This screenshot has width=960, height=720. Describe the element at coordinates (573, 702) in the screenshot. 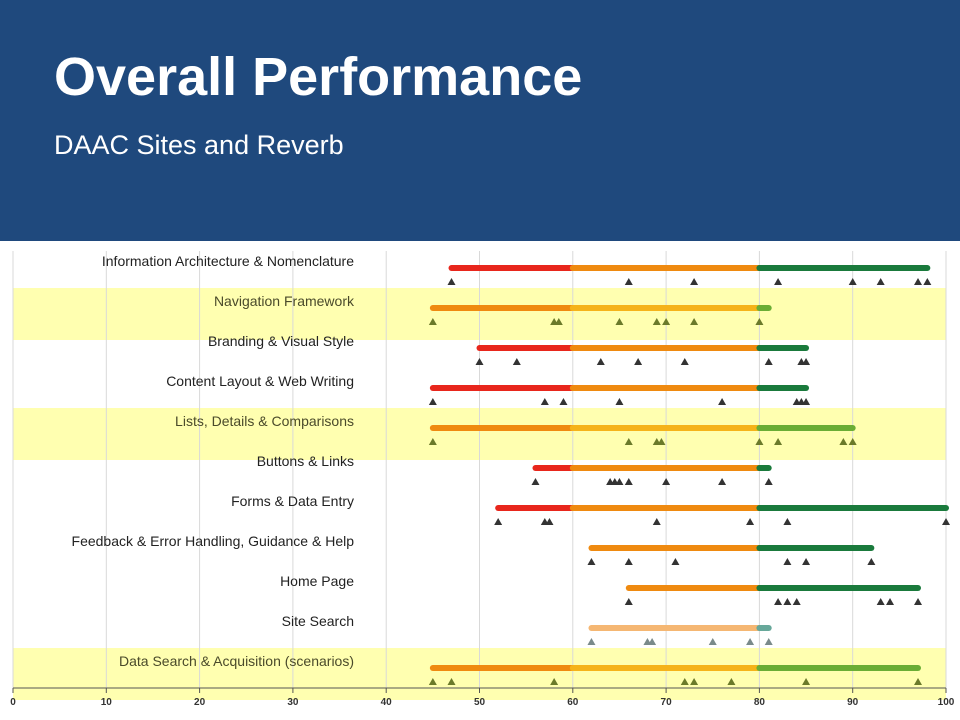

I see `x-tick-label: 60` at that location.